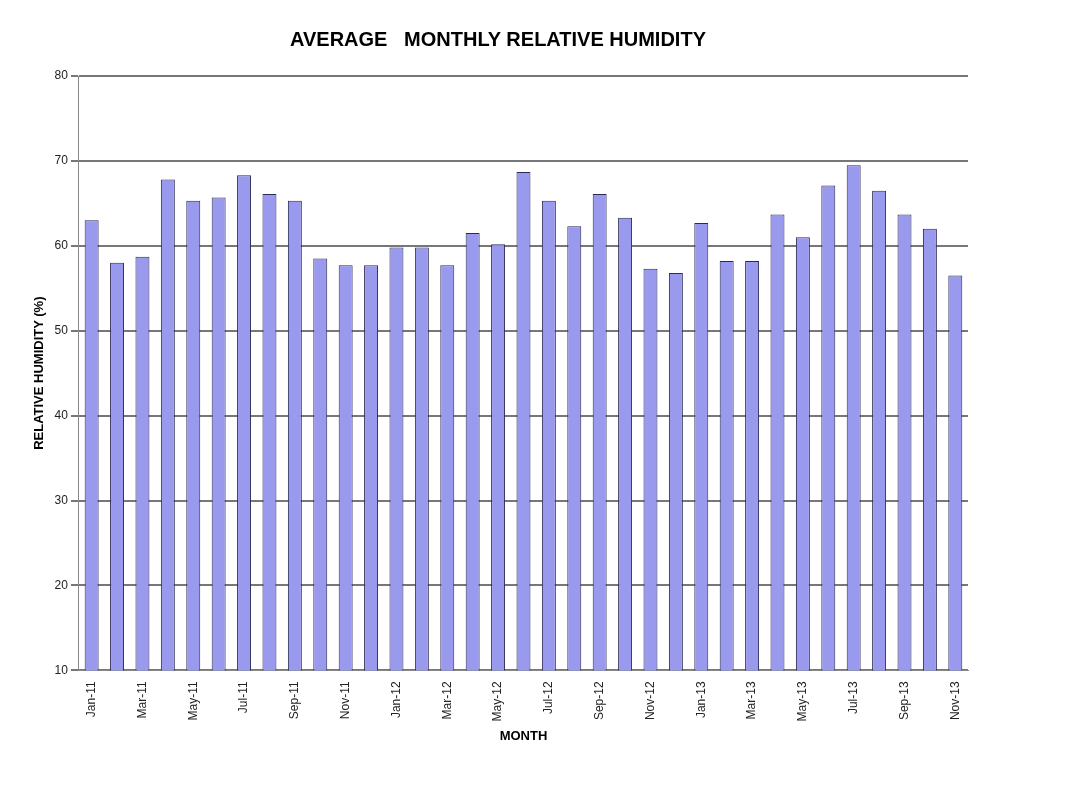 This screenshot has width=1068, height=802. What do you see at coordinates (192, 701) in the screenshot?
I see `x-tick-label: May-11` at bounding box center [192, 701].